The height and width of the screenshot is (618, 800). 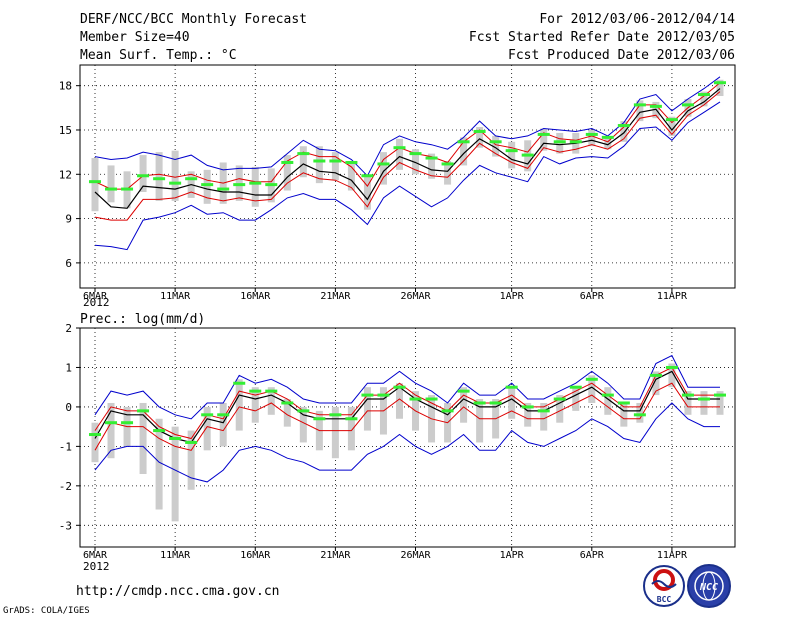 What do you see at coordinates (46, 611) in the screenshot?
I see `grads-credit: GrADS: COLA/IGES` at bounding box center [46, 611].